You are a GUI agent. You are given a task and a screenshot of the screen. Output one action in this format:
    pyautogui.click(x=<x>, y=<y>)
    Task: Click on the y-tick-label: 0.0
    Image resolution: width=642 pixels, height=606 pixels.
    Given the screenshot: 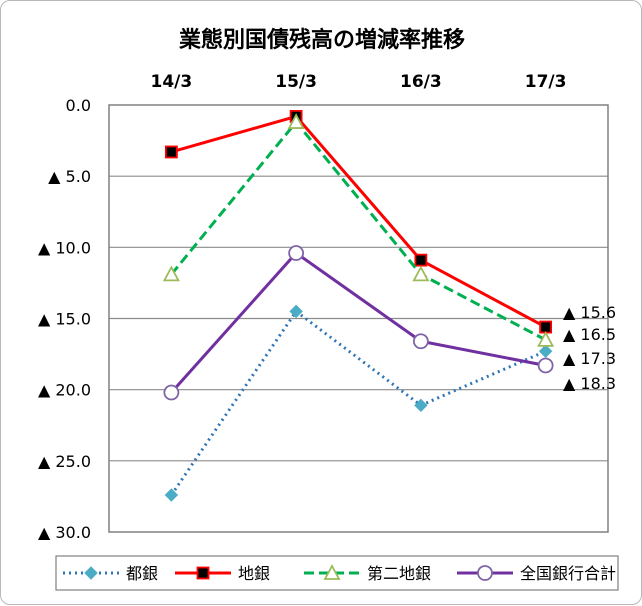 What is the action you would take?
    pyautogui.click(x=78, y=105)
    